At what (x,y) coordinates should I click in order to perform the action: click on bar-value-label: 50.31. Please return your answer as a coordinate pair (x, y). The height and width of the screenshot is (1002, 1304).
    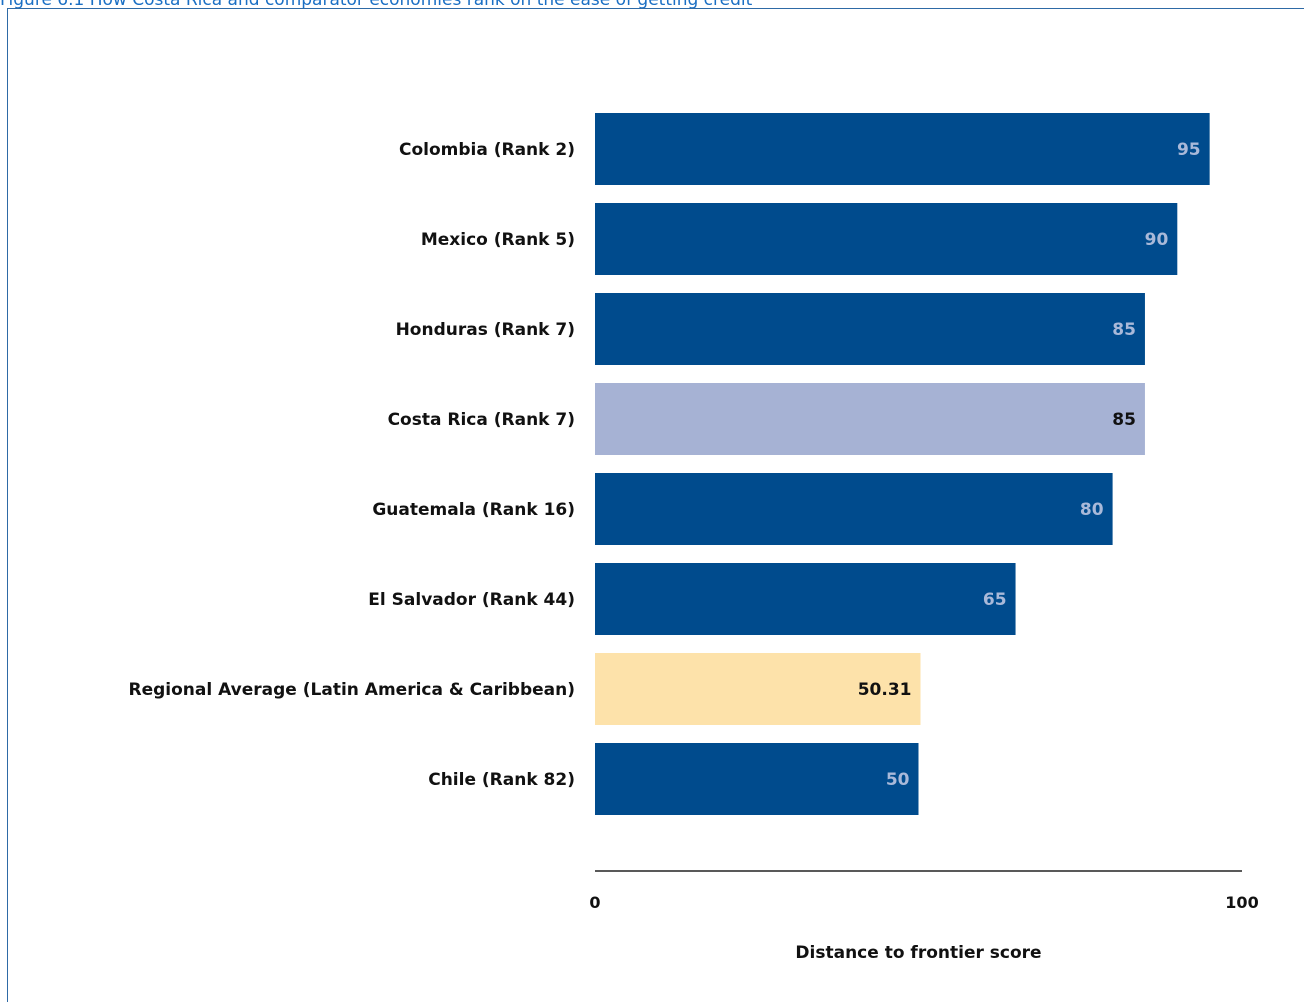
    Looking at the image, I should click on (885, 690).